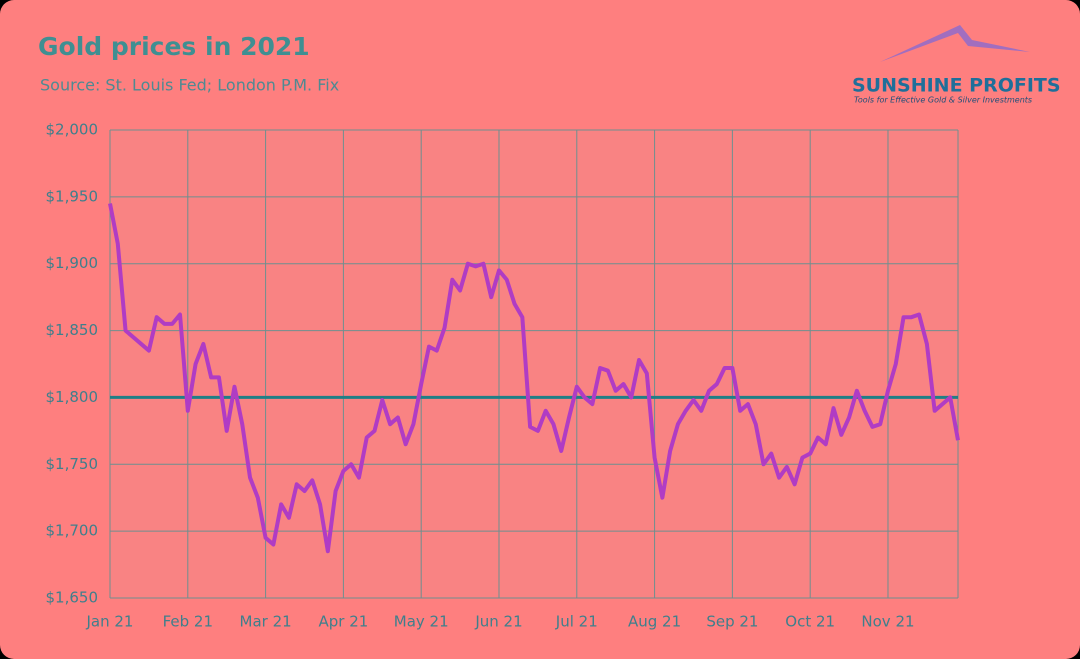 This screenshot has height=659, width=1080. Describe the element at coordinates (421, 622) in the screenshot. I see `x-tick-label: May 21` at that location.